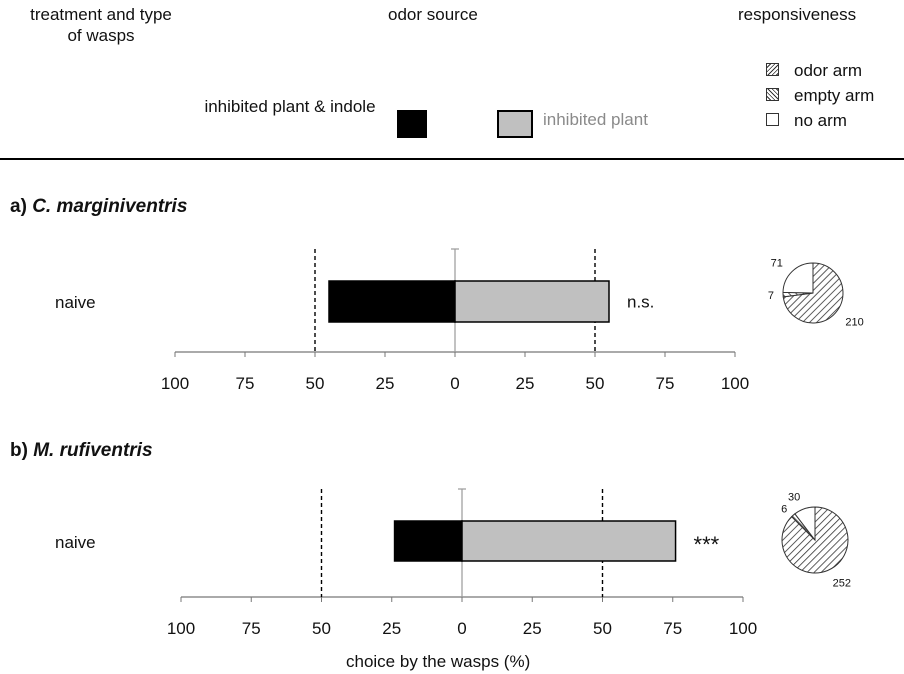  Describe the element at coordinates (18, 206) in the screenshot. I see `panel-a-letter: a)` at that location.